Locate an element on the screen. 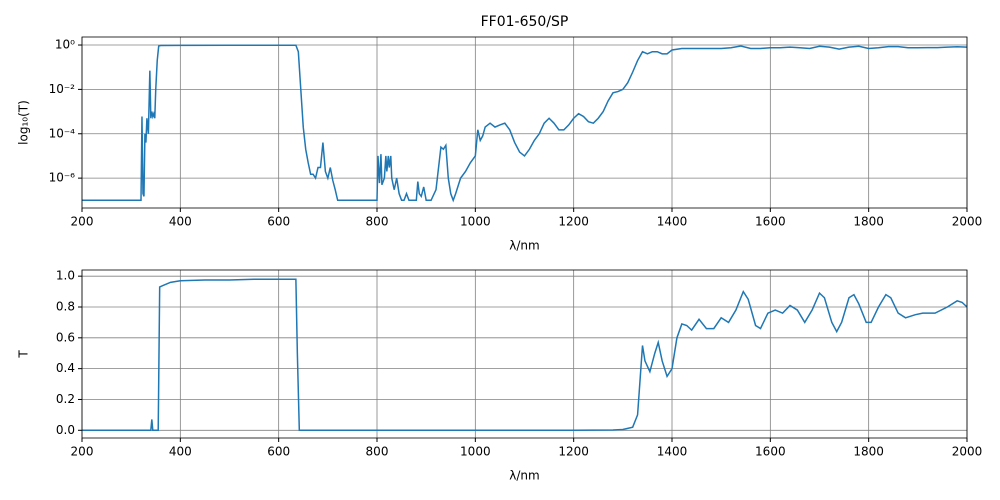 The width and height of the screenshot is (1000, 500). y-tick-label: 1.0 is located at coordinates (65, 276).